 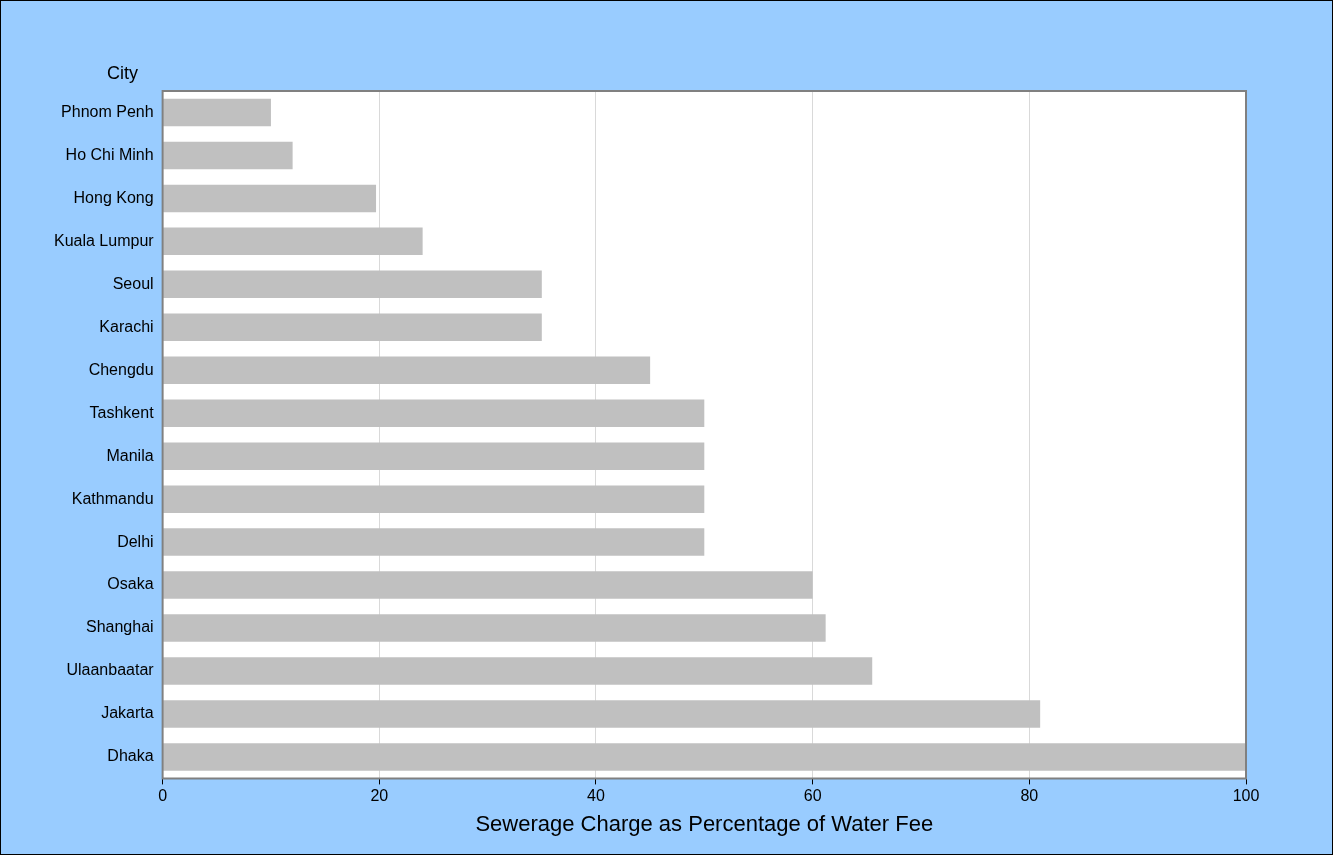 What do you see at coordinates (1246, 796) in the screenshot?
I see `x-tick-label: 100` at bounding box center [1246, 796].